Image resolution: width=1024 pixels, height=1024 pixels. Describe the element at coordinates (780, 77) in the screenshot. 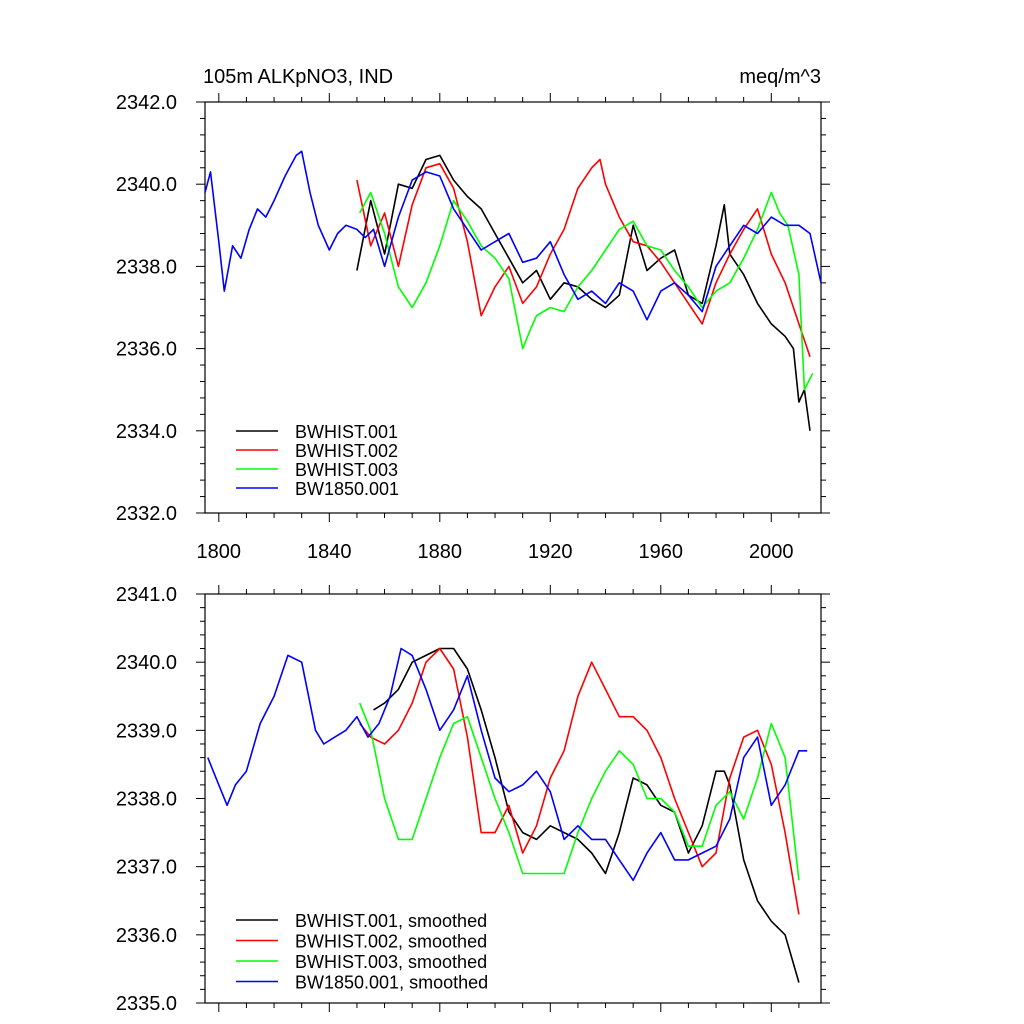

I see `top-chart-units: meq/m^3` at that location.